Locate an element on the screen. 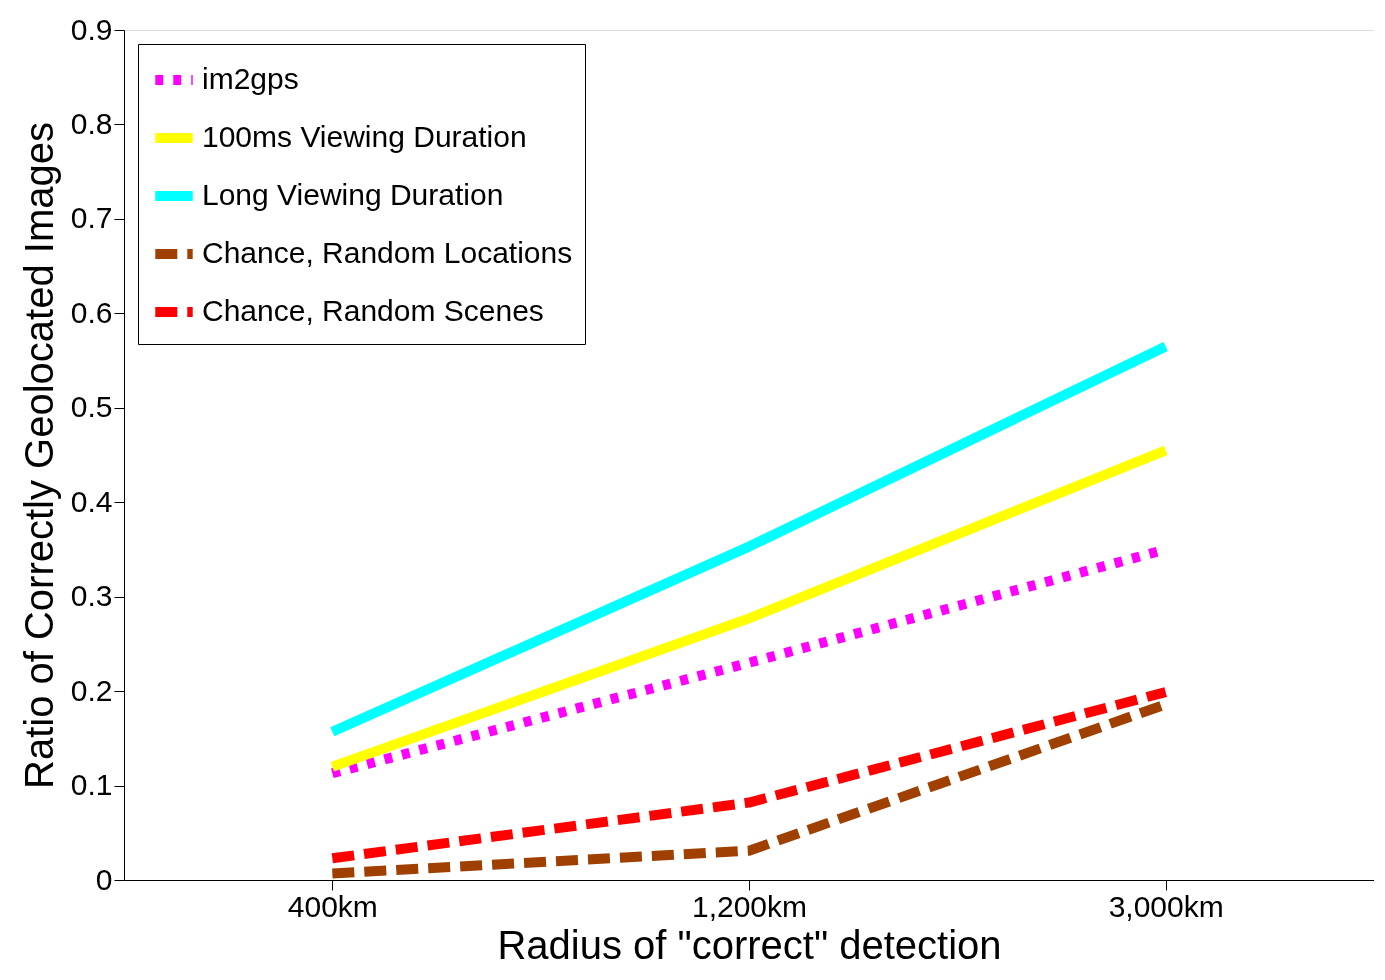  y-tick-label: 0.2 is located at coordinates (91, 690).